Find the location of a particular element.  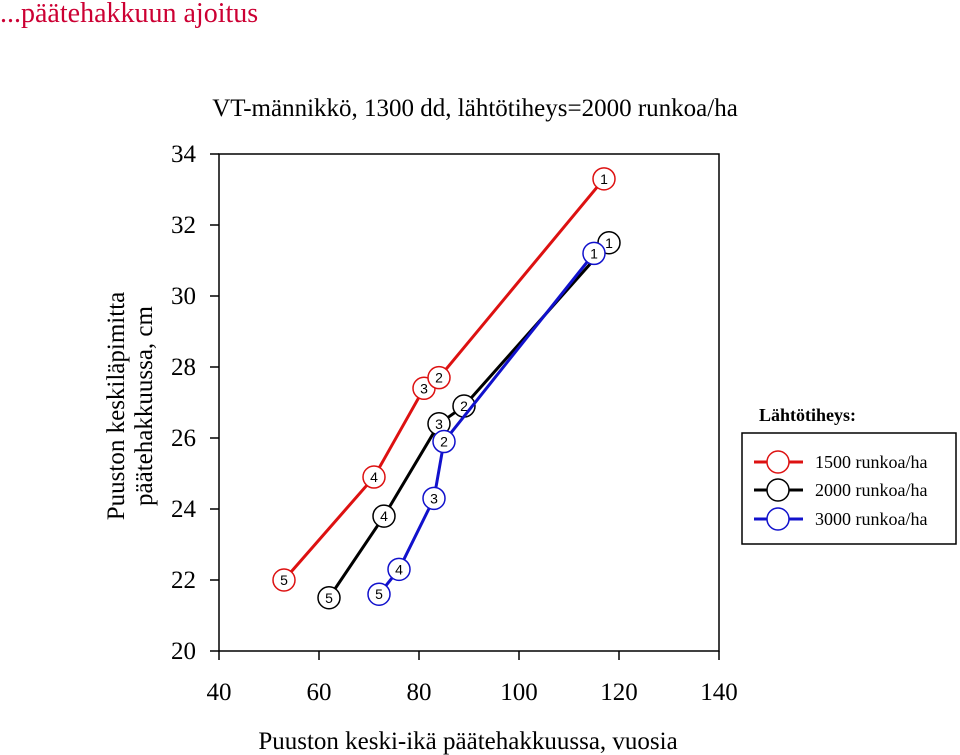

page-title: ...päätehakkuun ajoitus is located at coordinates (129, 14).